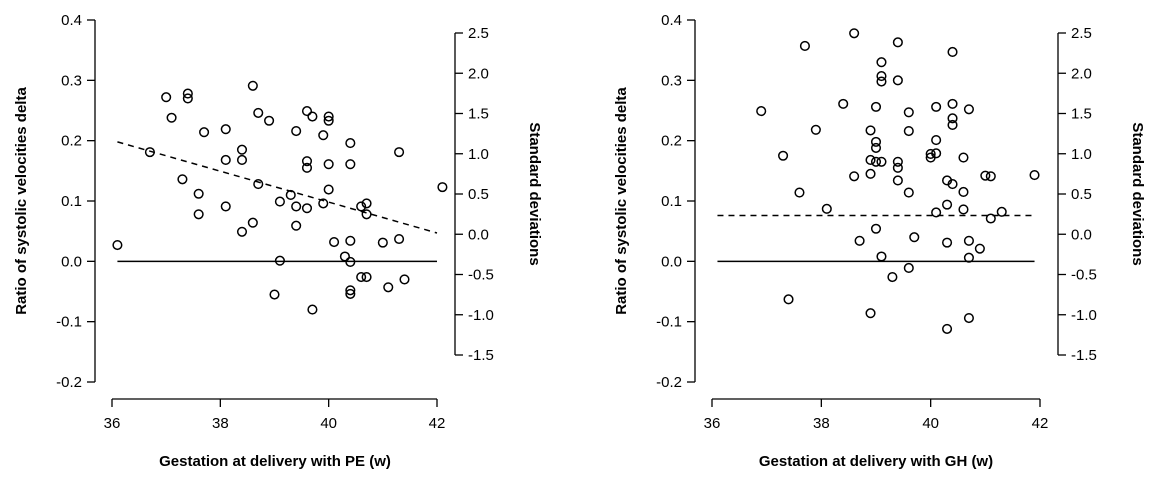 Image resolution: width=1151 pixels, height=482 pixels. Describe the element at coordinates (481, 315) in the screenshot. I see `panel-1-y2-tick-label: -1.0` at that location.